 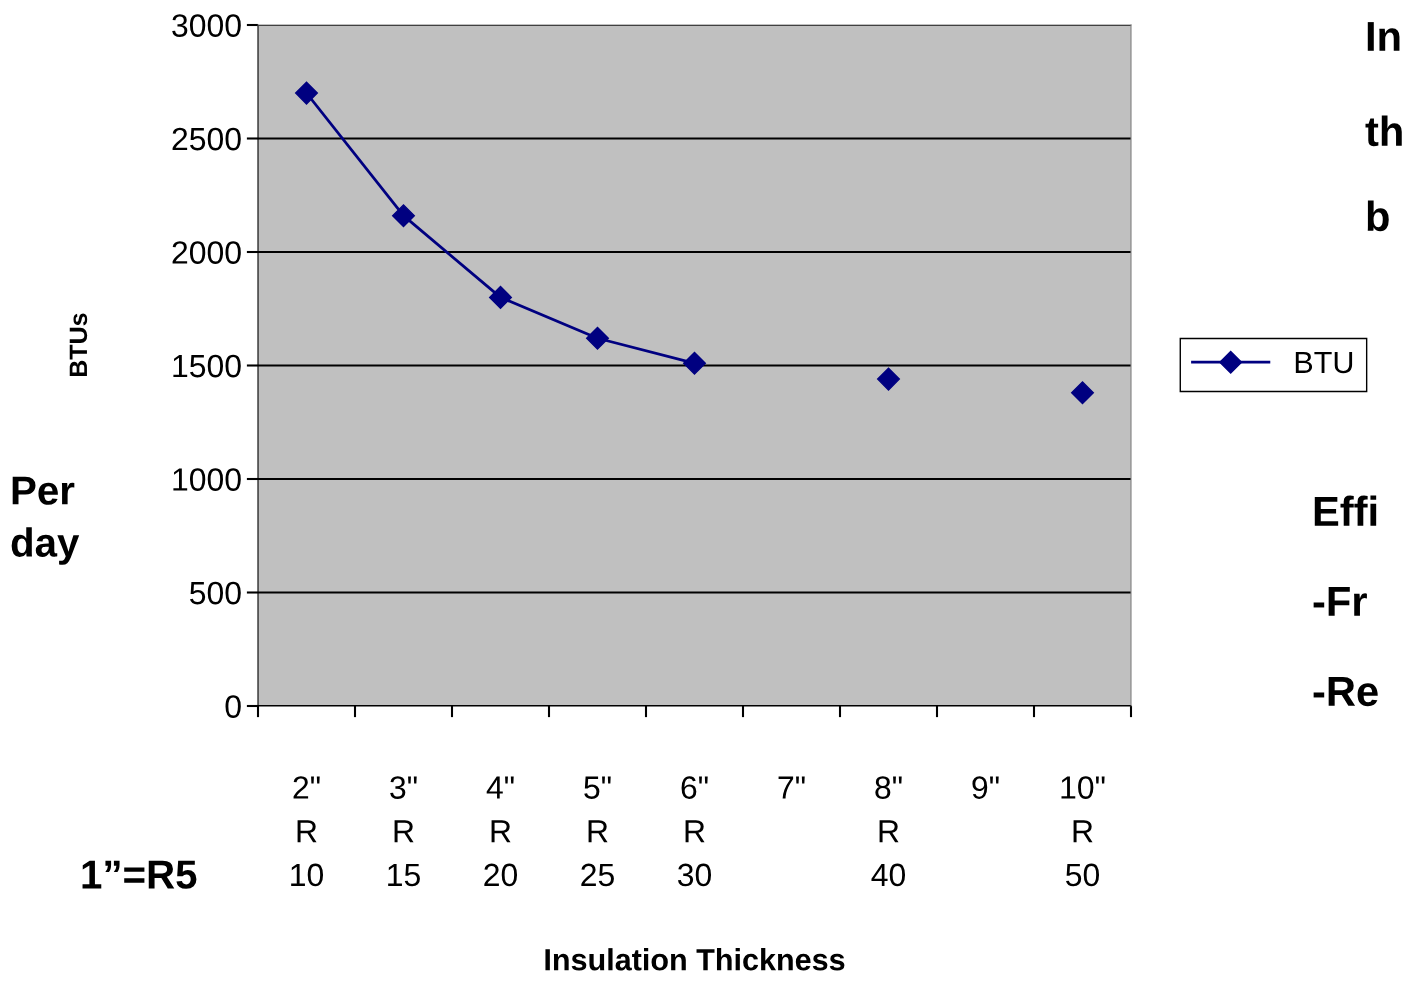 What do you see at coordinates (791, 787) in the screenshot?
I see `x-tick-label: 7"` at bounding box center [791, 787].